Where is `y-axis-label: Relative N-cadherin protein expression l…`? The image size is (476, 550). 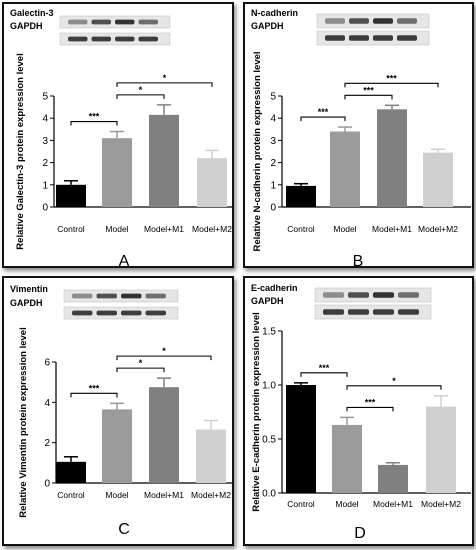 y-axis-label: Relative N-cadherin protein expression l… is located at coordinates (257, 151).